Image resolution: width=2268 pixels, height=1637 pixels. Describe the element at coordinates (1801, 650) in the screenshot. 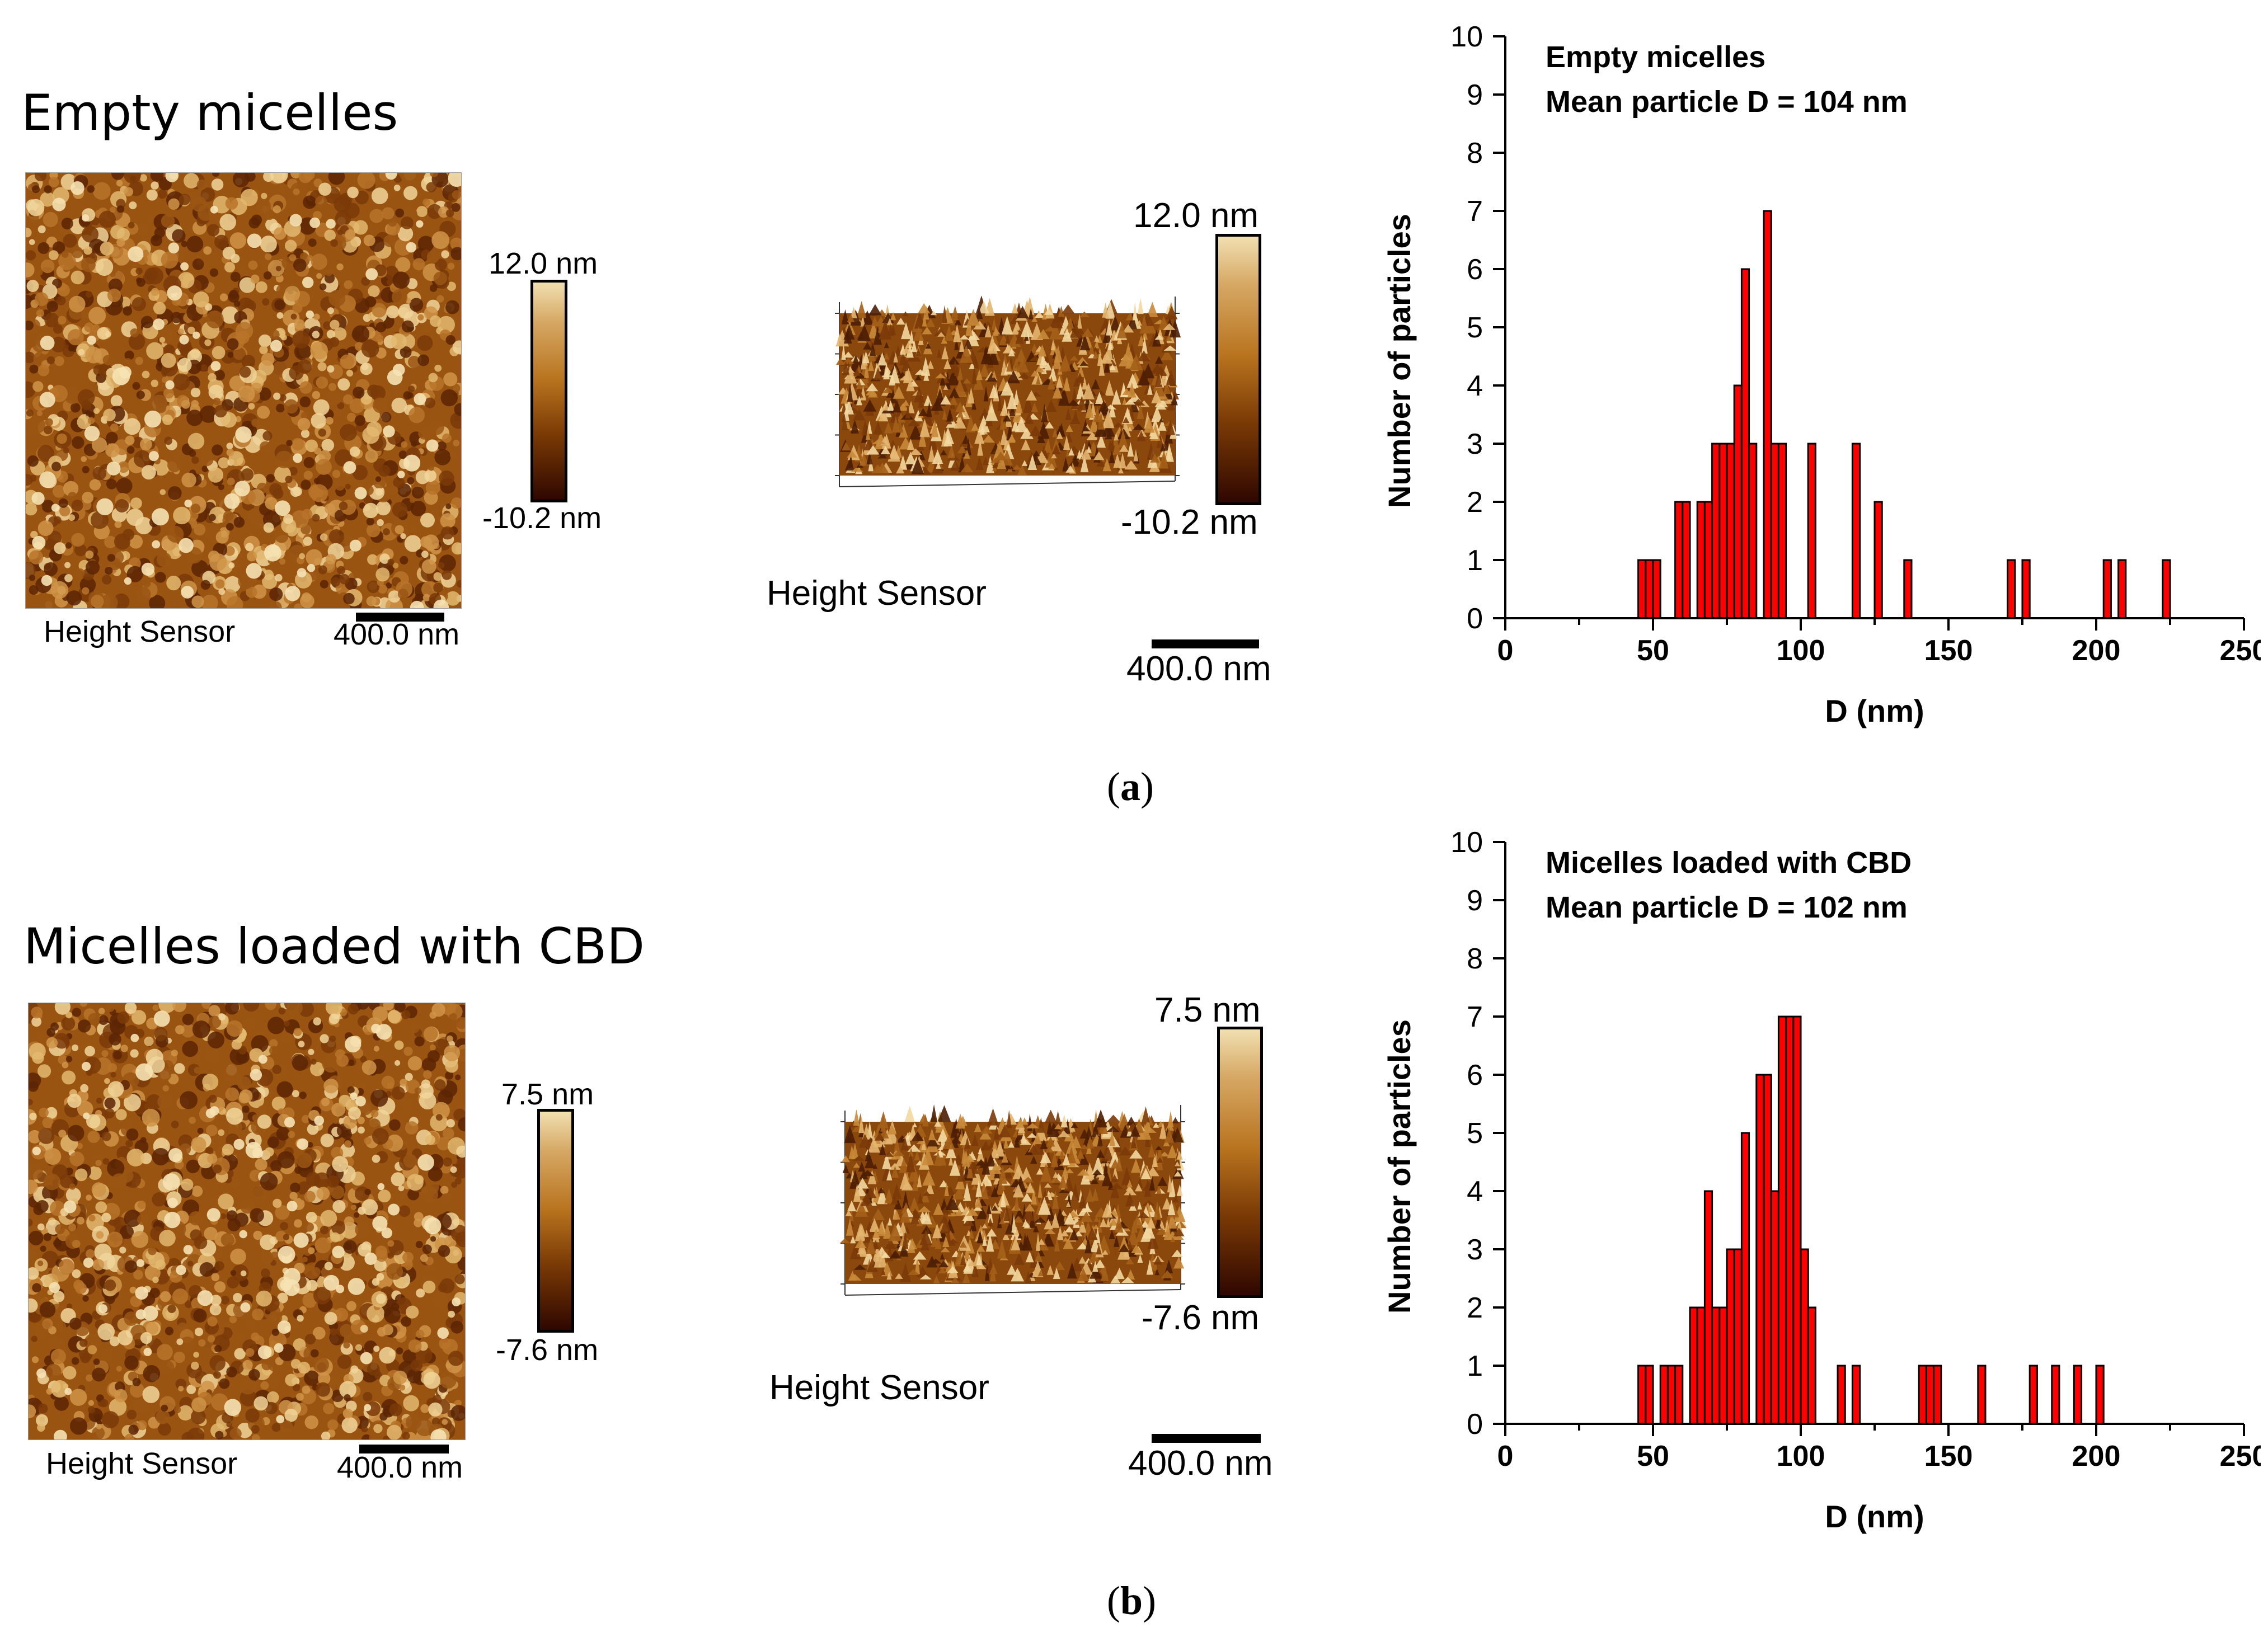

I see `histogram-a-x-tick-label: 100` at that location.